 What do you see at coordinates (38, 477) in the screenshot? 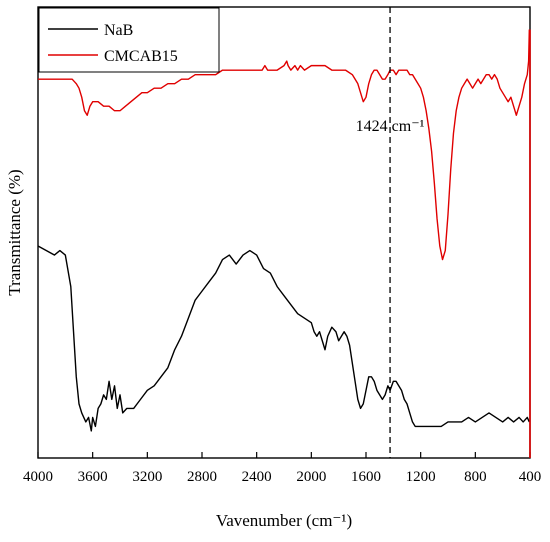
I see `x-tick-label: 4000` at bounding box center [38, 477].